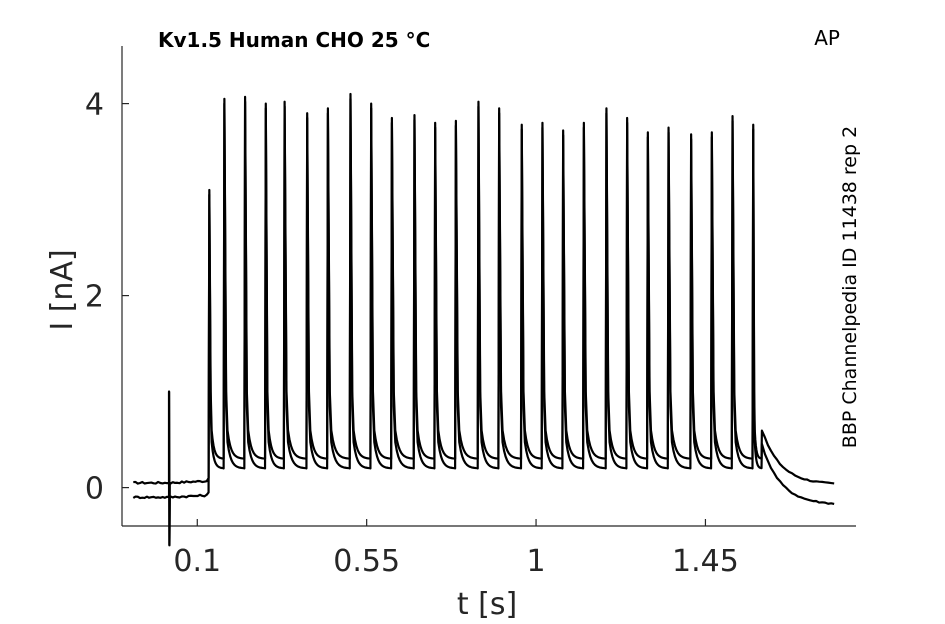  Describe the element at coordinates (94, 297) in the screenshot. I see `y-tick-label: 2` at that location.